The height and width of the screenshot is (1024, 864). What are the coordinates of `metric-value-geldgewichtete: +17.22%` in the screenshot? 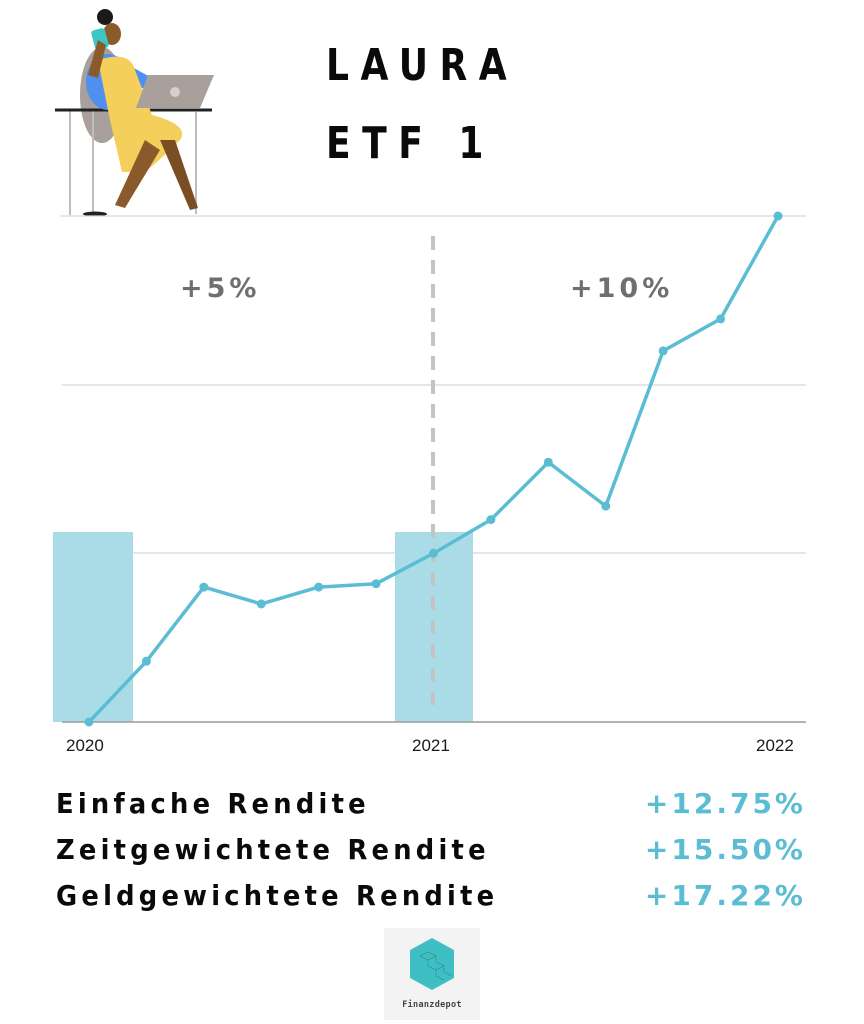 It's located at (725, 895).